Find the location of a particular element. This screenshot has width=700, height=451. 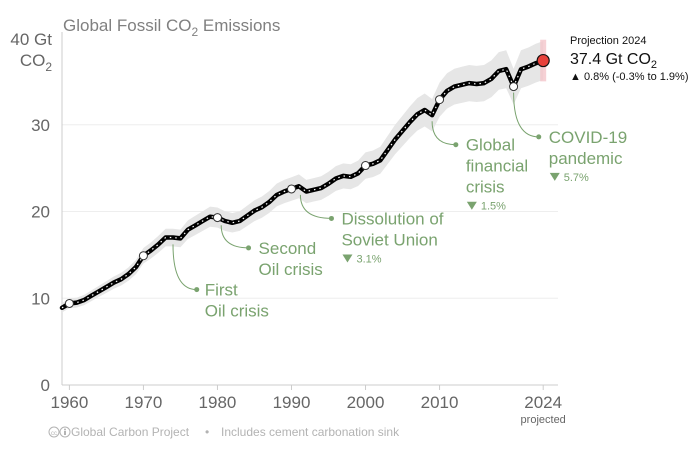

marker-1980 is located at coordinates (217, 218).